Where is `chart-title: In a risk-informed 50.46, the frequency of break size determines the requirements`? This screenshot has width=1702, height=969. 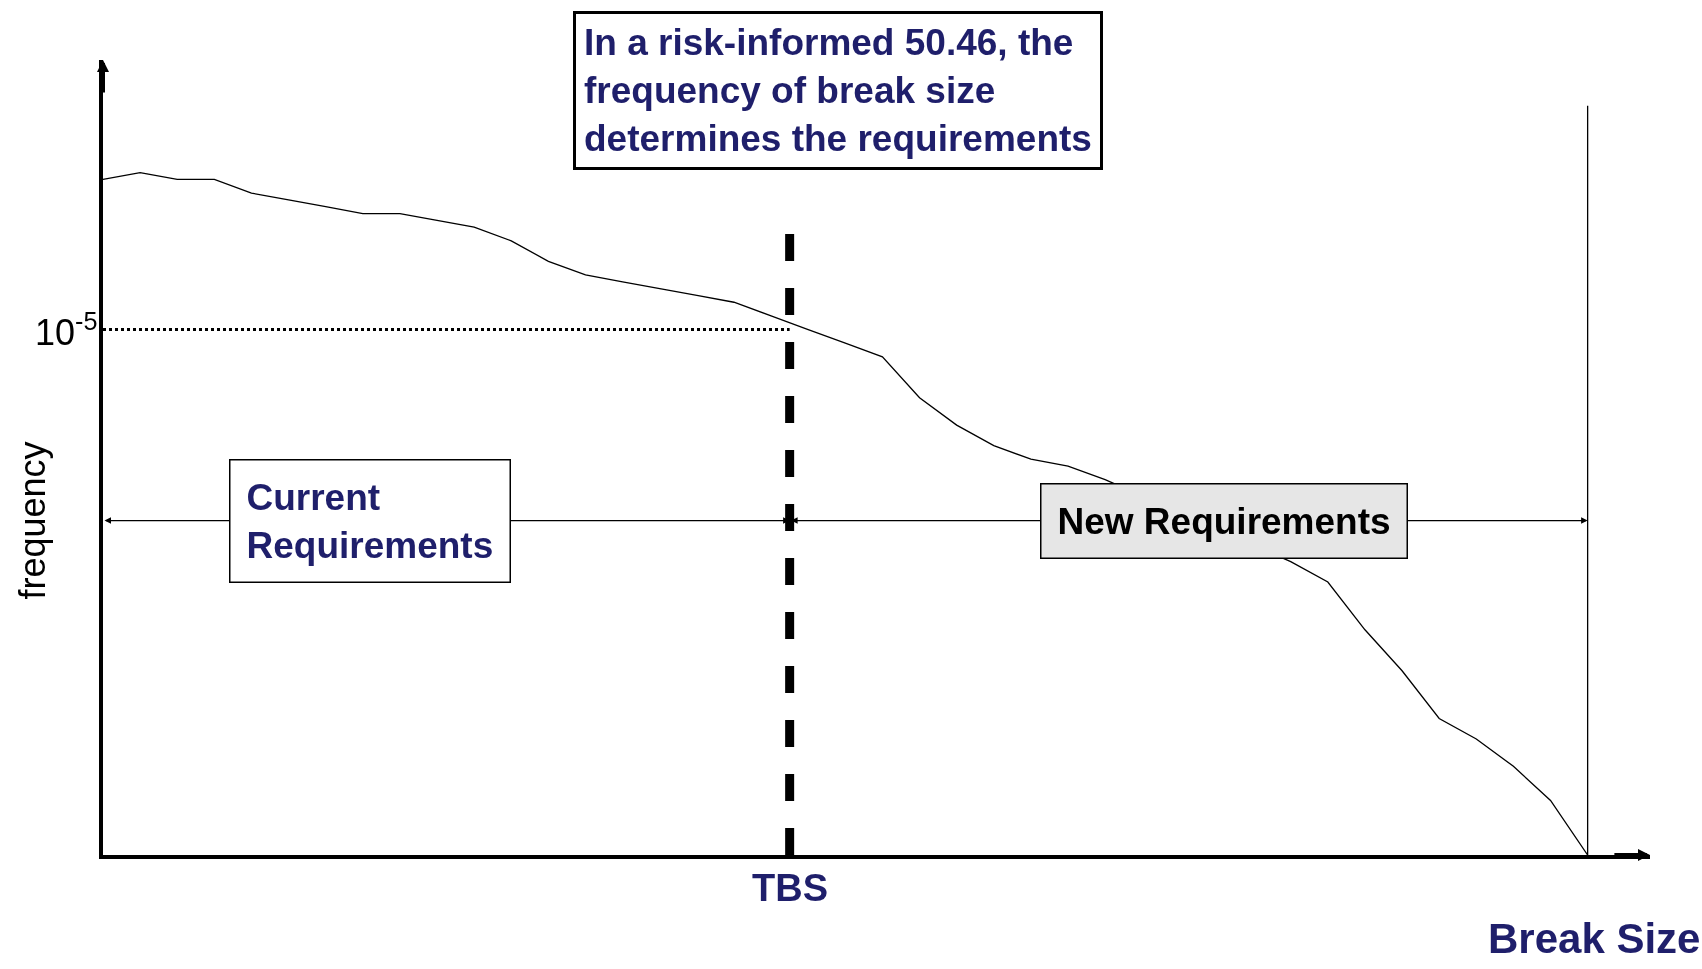 chart-title: In a risk-informed 50.46, the frequency of break size determines the requirements is located at coordinates (838, 91).